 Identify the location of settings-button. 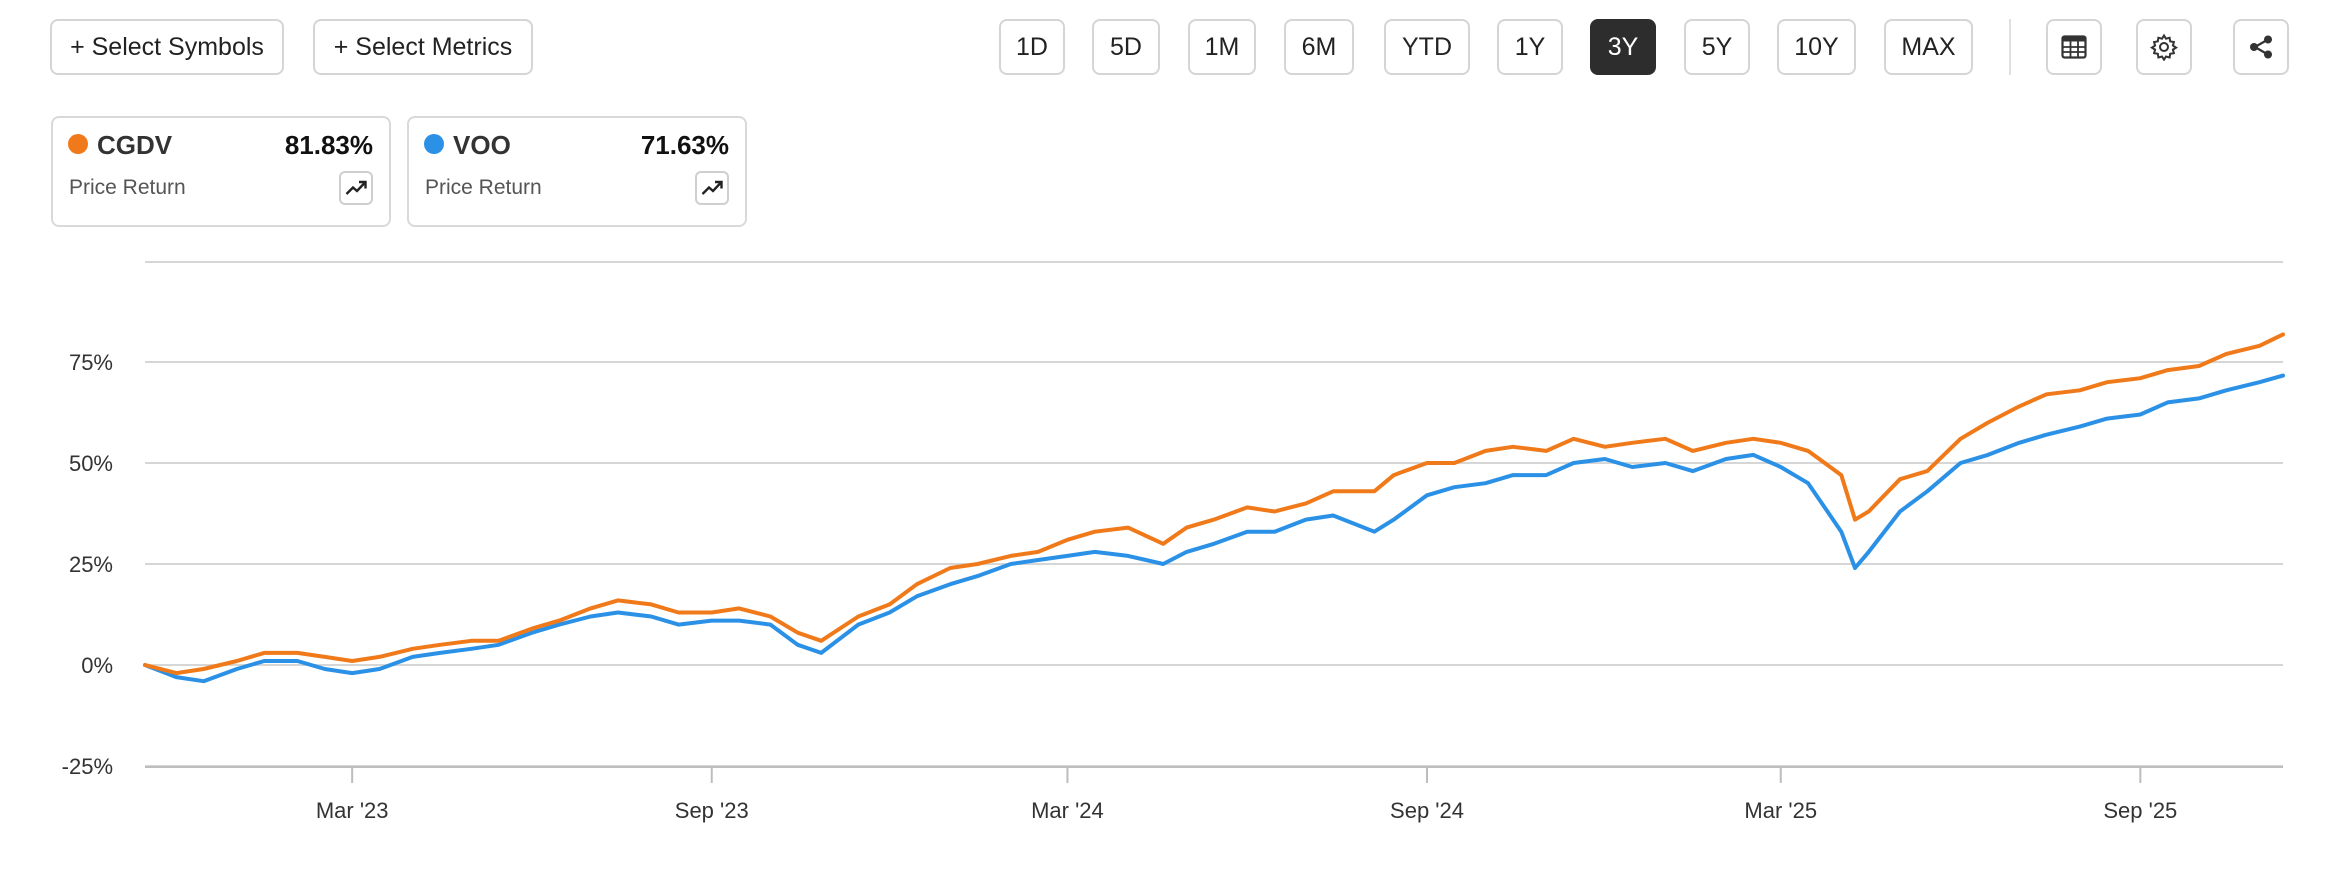
(2164, 47).